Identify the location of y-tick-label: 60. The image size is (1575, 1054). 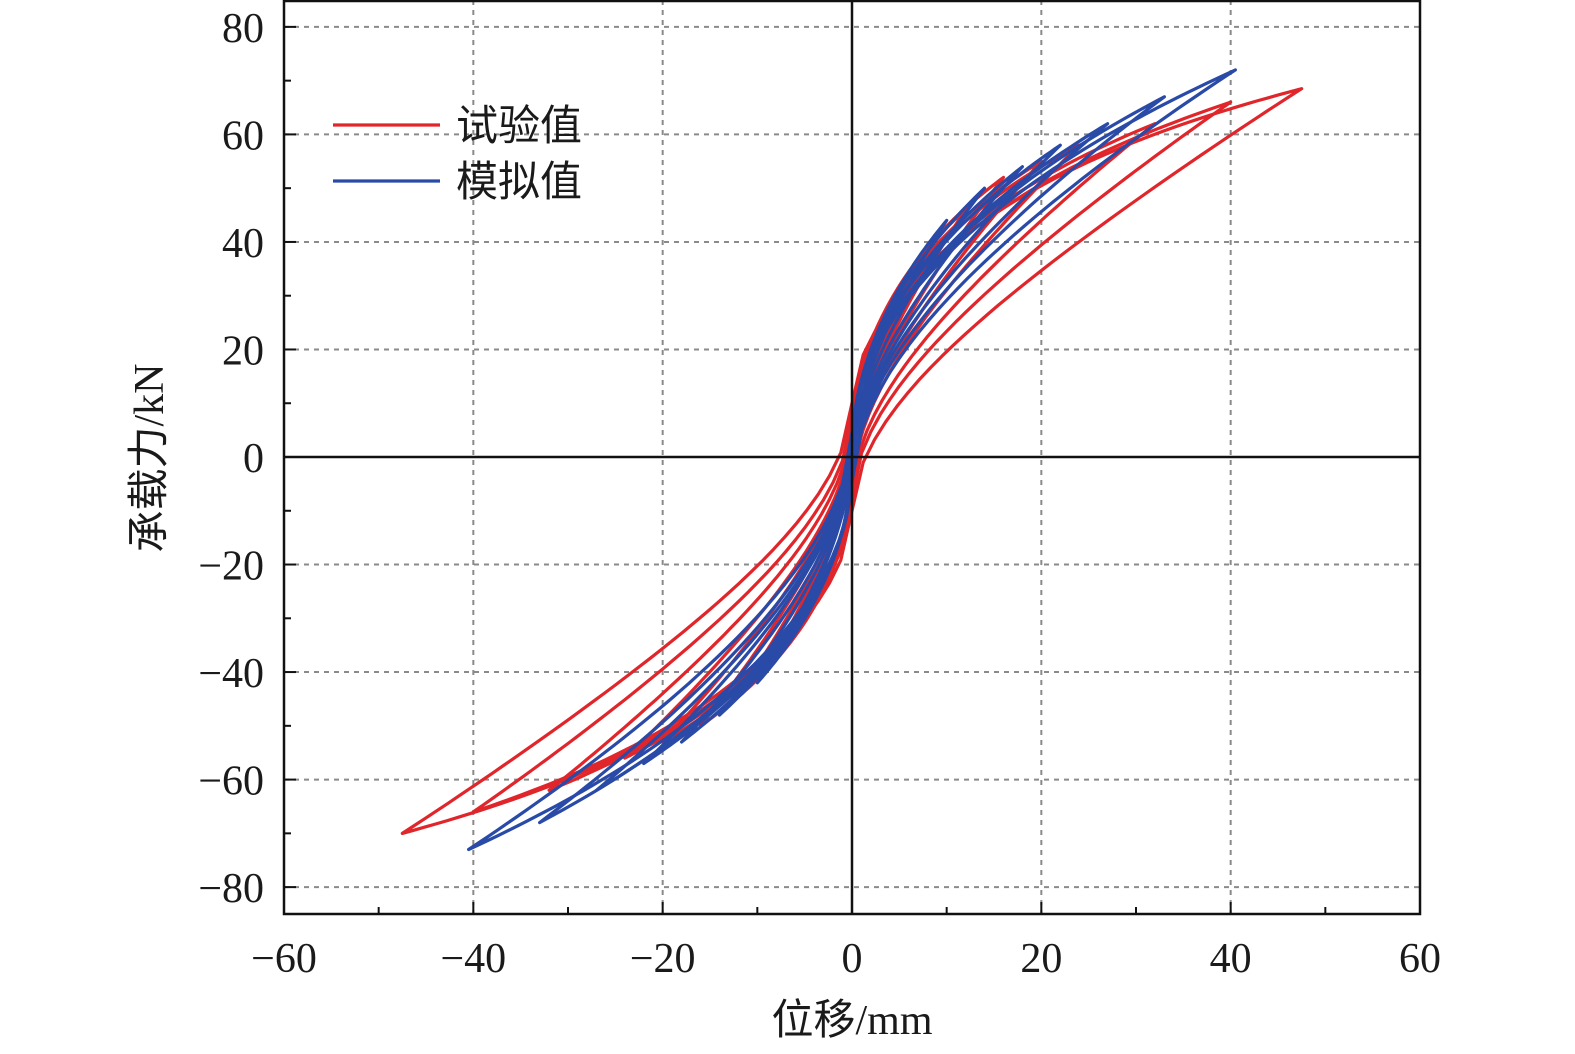
(243, 136).